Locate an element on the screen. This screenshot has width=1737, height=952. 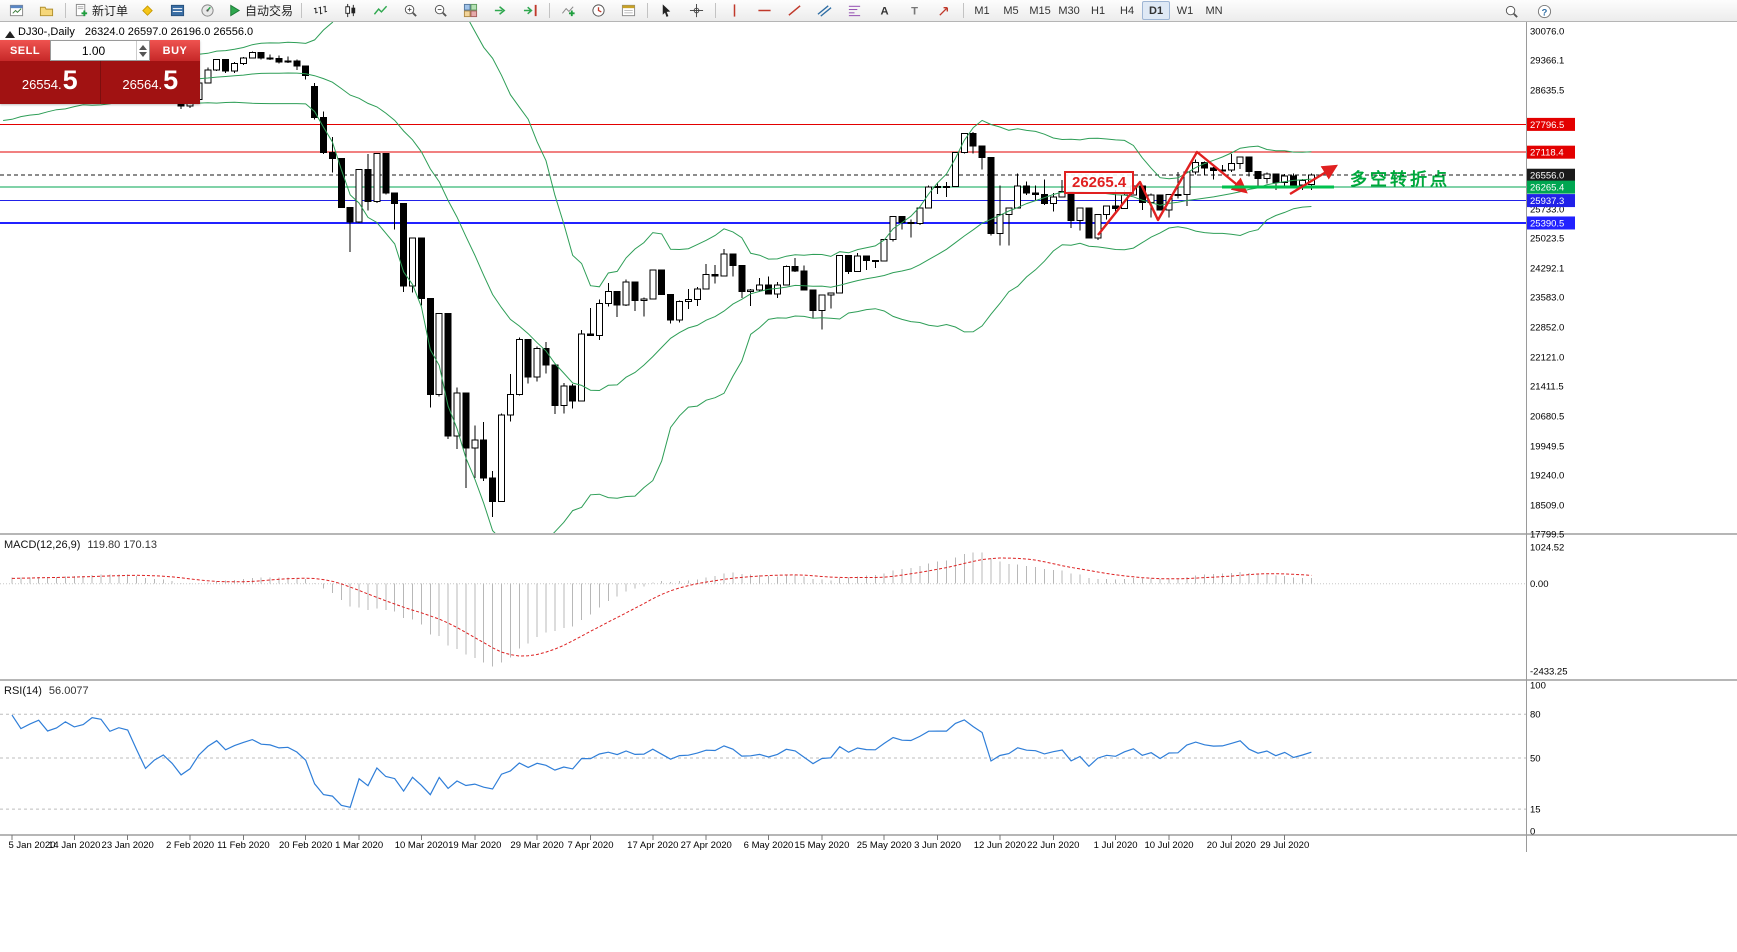
bar-chart-icon is located at coordinates (320, 10).